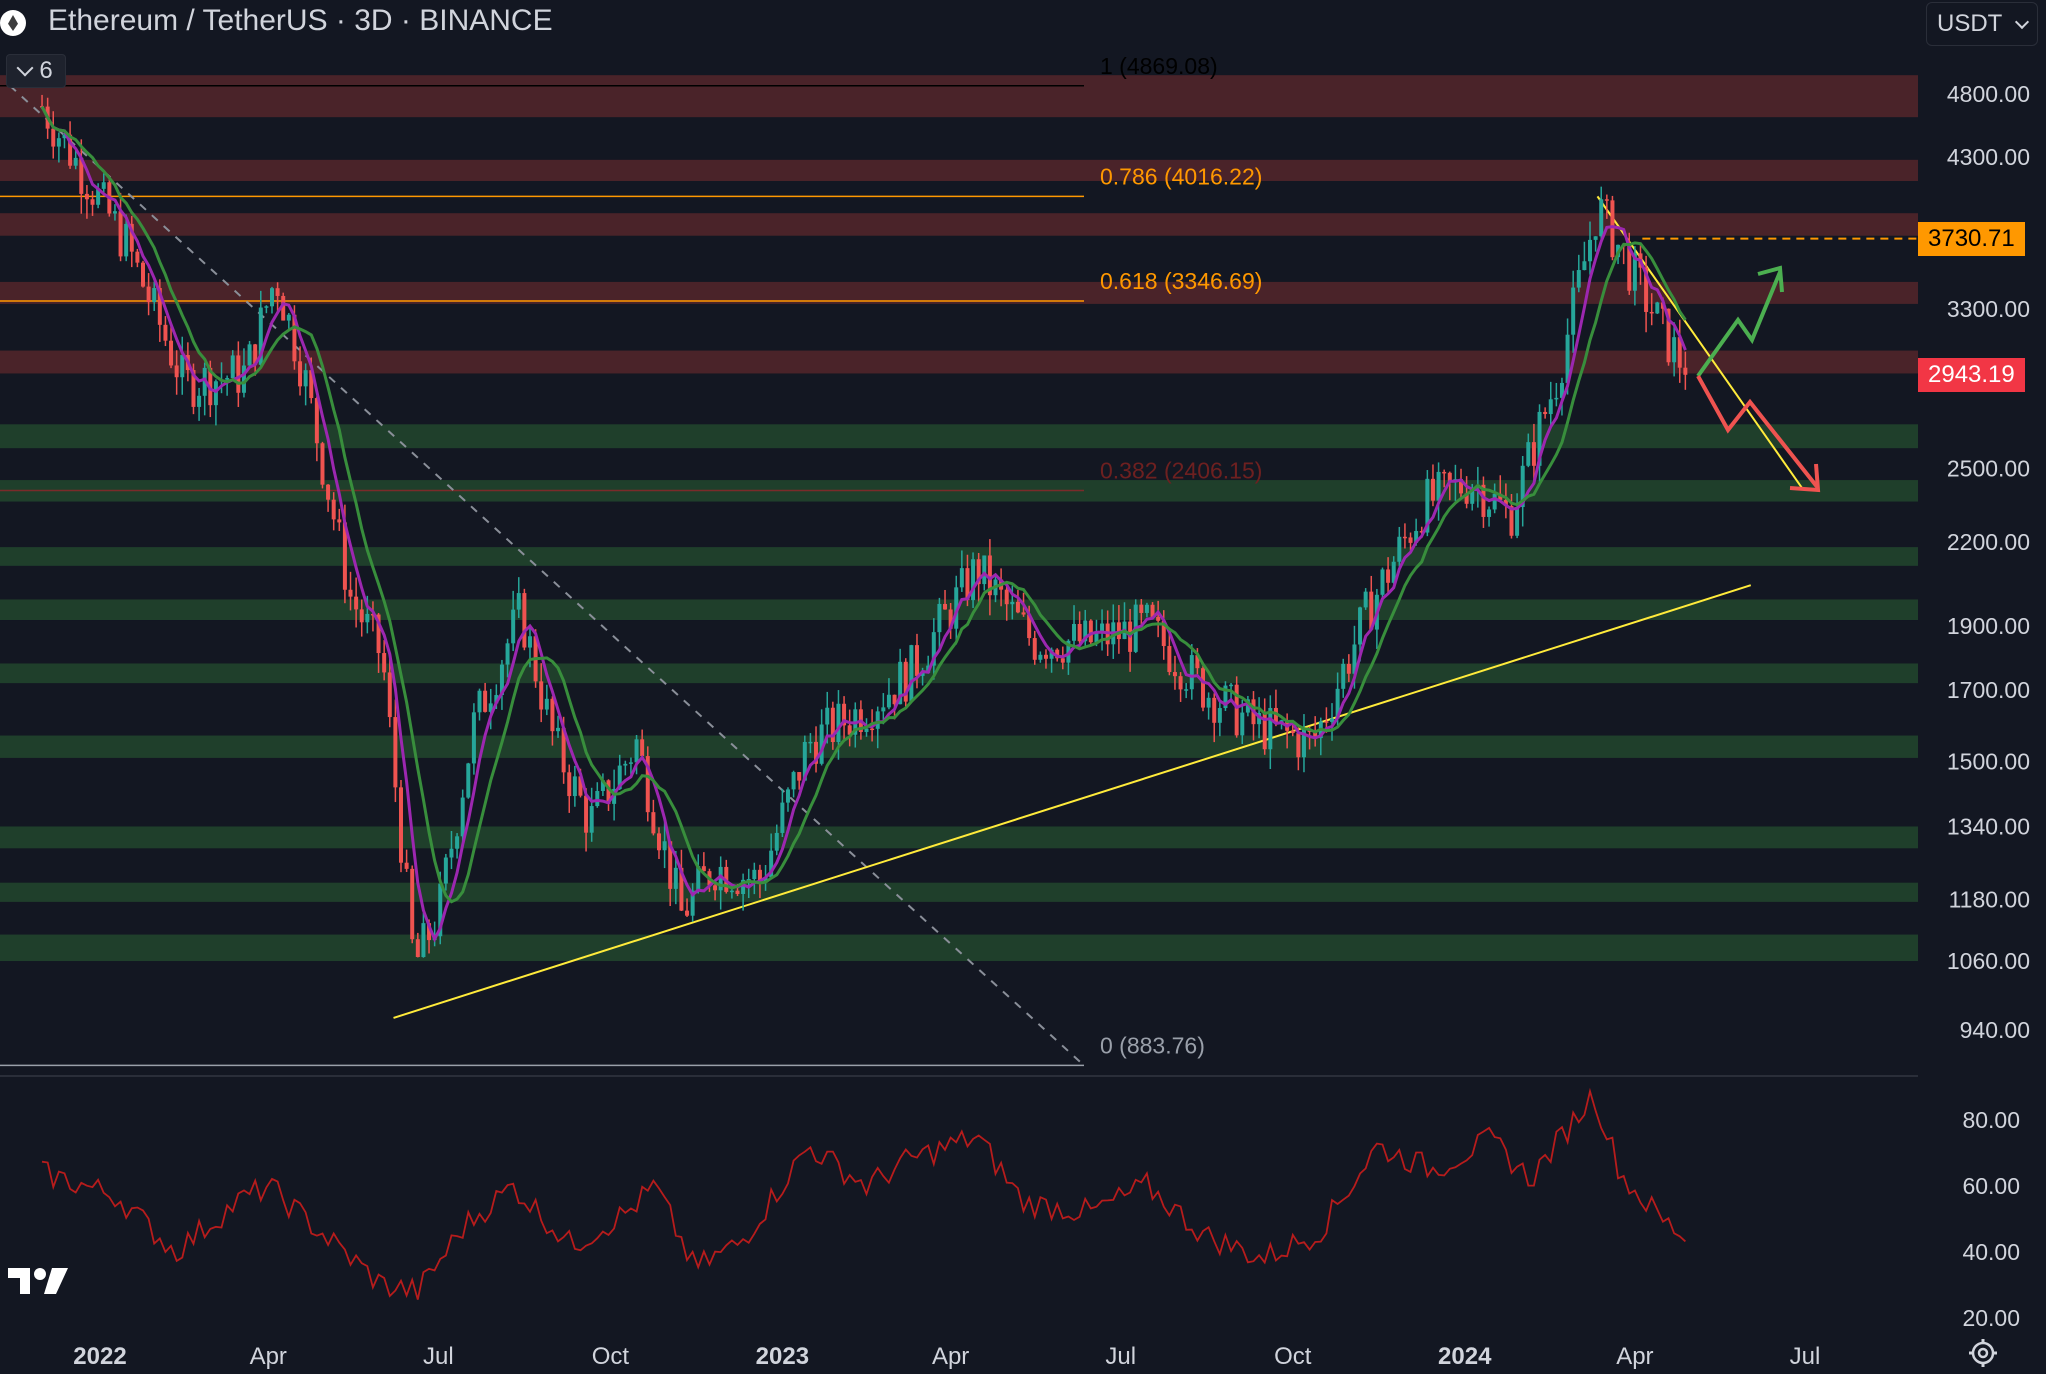  What do you see at coordinates (1758, 432) in the screenshot?
I see `bearish-arrow` at bounding box center [1758, 432].